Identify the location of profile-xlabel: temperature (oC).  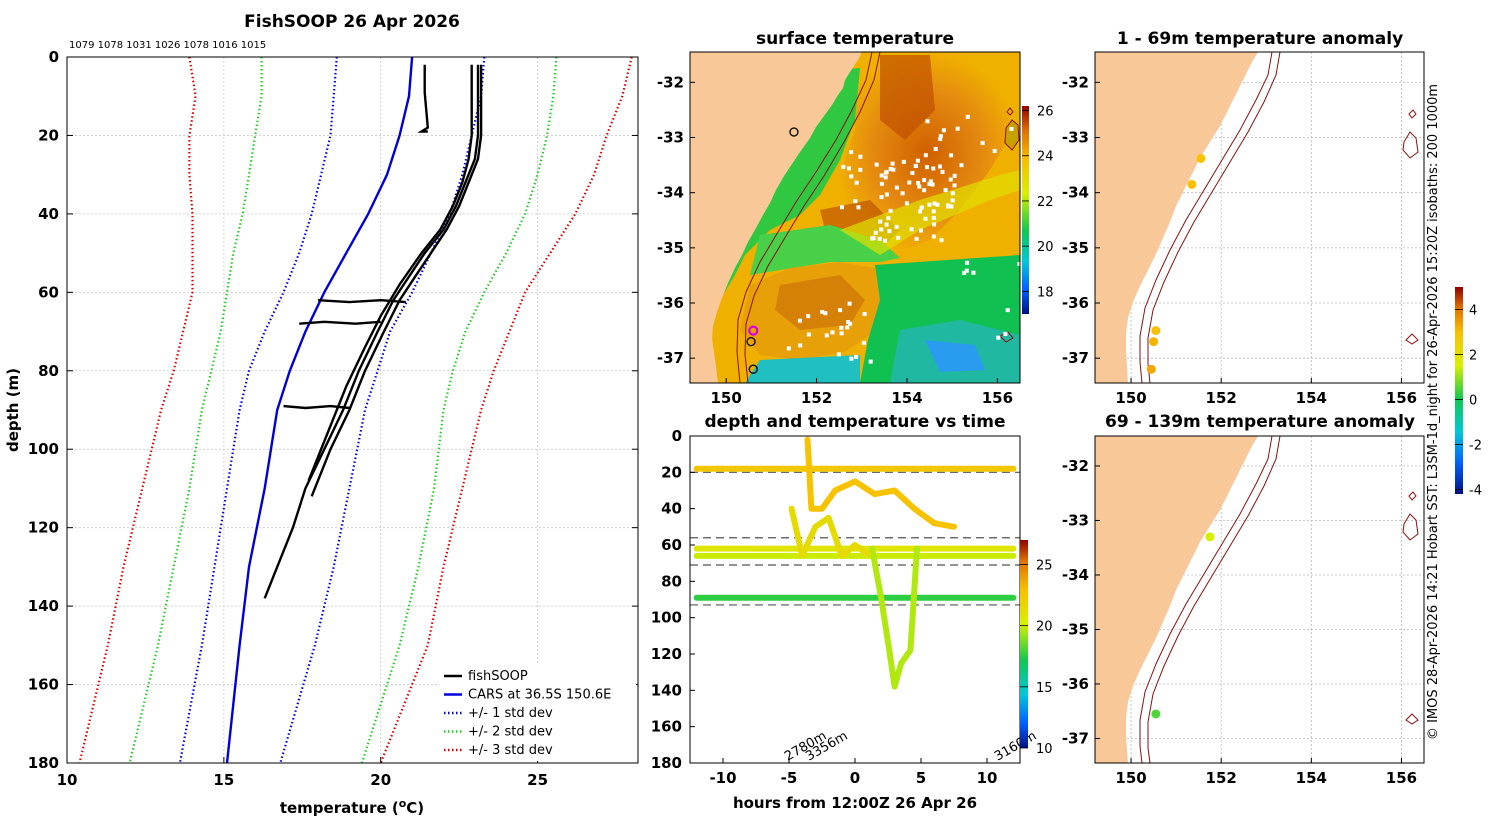
(352, 807).